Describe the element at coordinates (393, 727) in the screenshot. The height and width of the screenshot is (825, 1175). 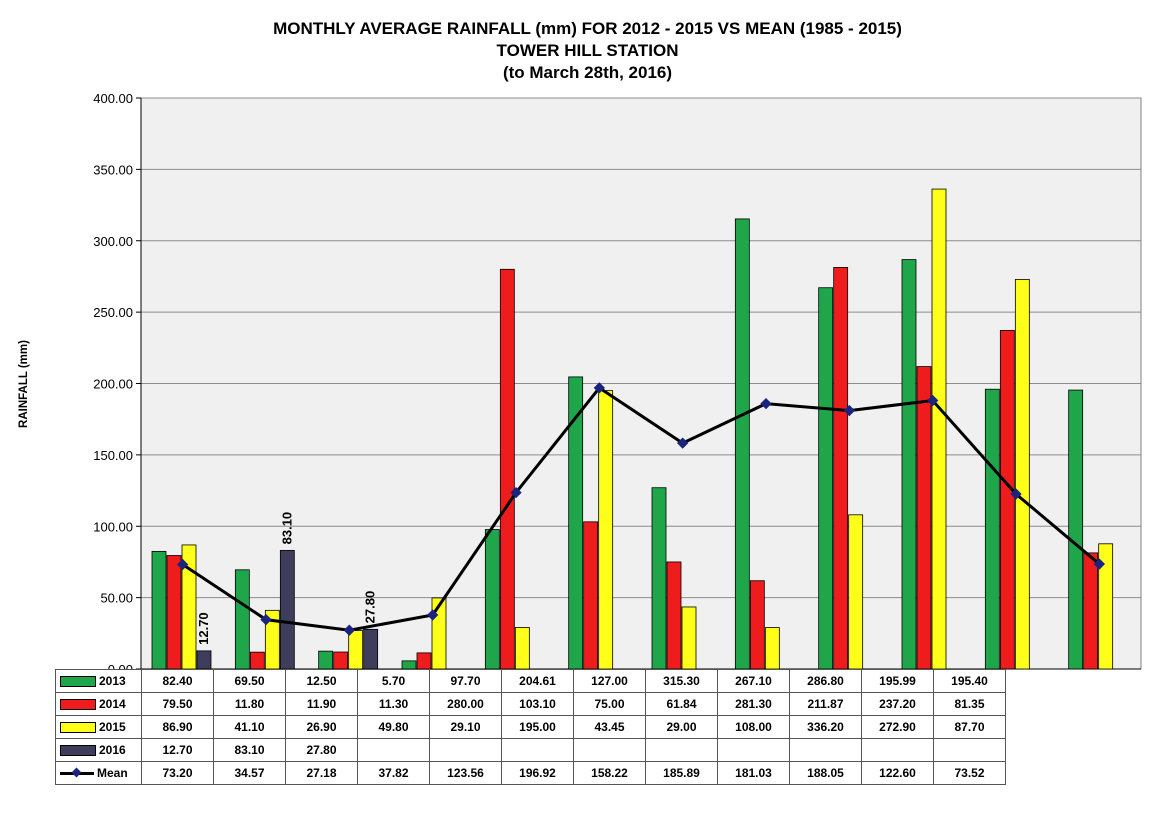
I see `table-cell: 49.80` at that location.